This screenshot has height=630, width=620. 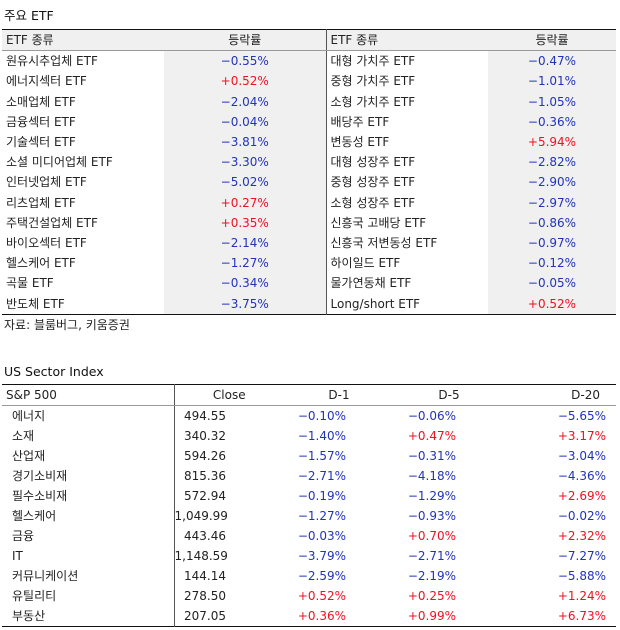 I want to click on us-sector-row: 소재 340.32 −1.40% +0.47% +3.17%, so click(x=309, y=436).